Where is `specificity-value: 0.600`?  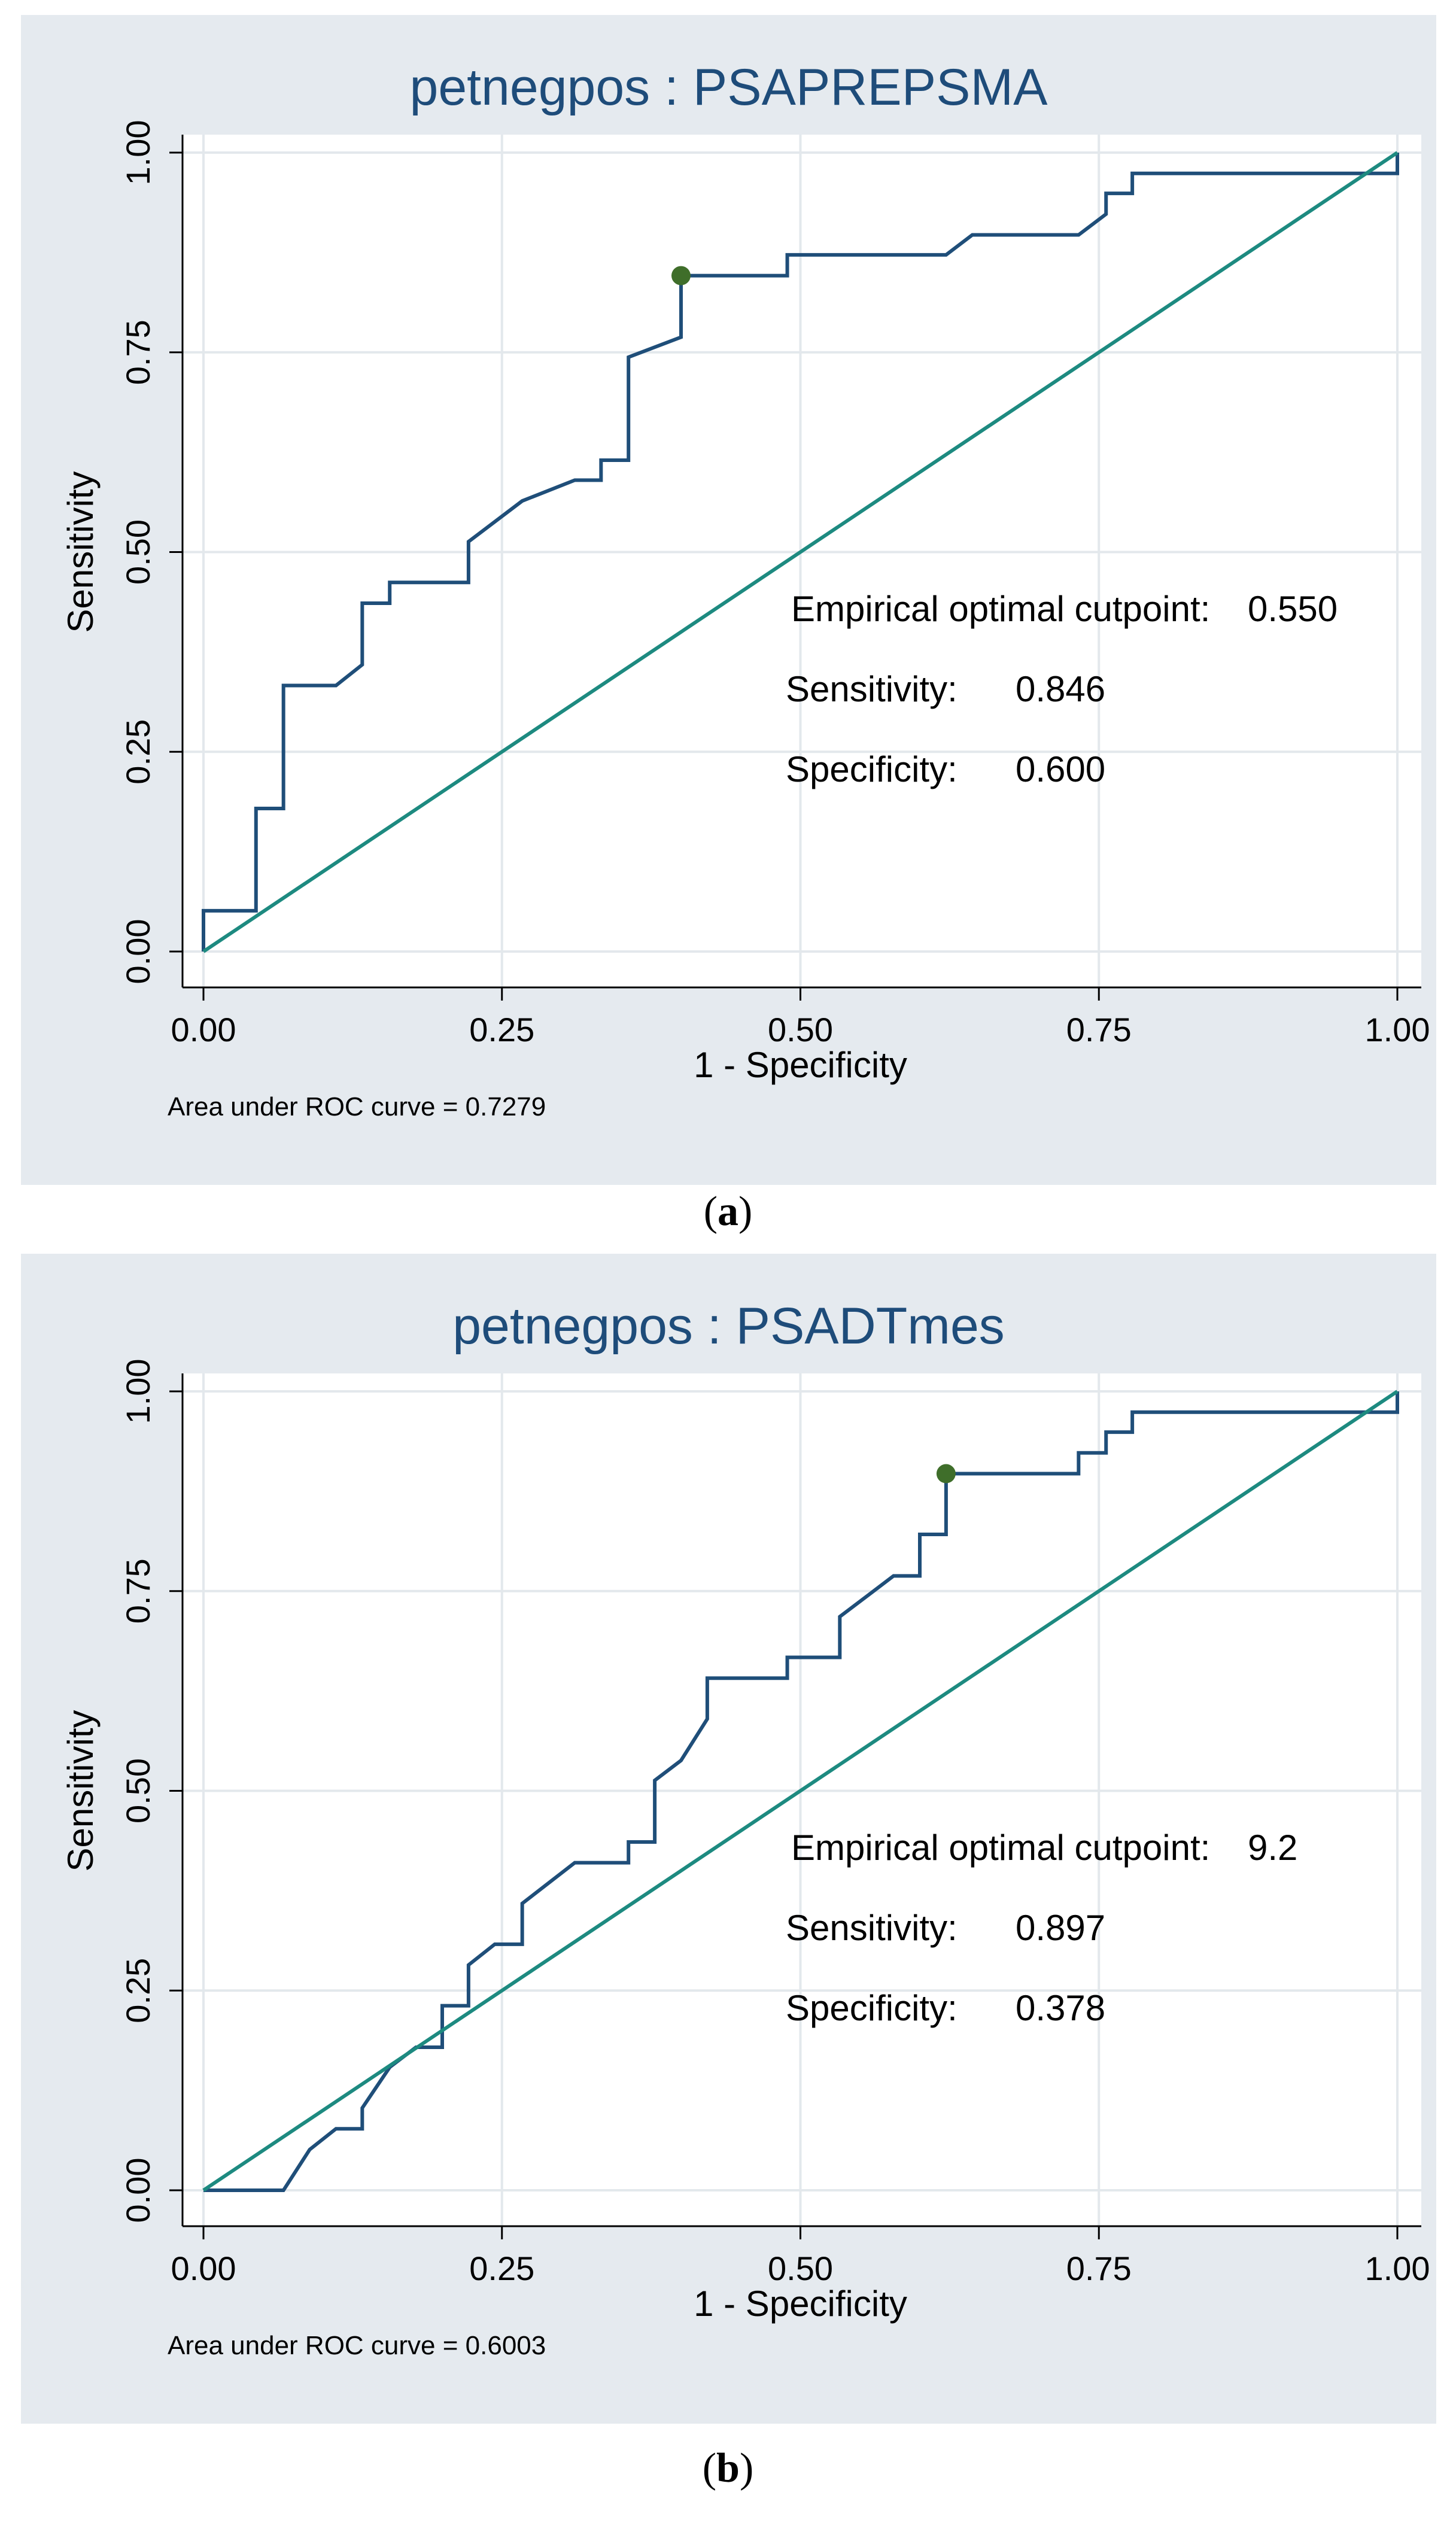 specificity-value: 0.600 is located at coordinates (1061, 769).